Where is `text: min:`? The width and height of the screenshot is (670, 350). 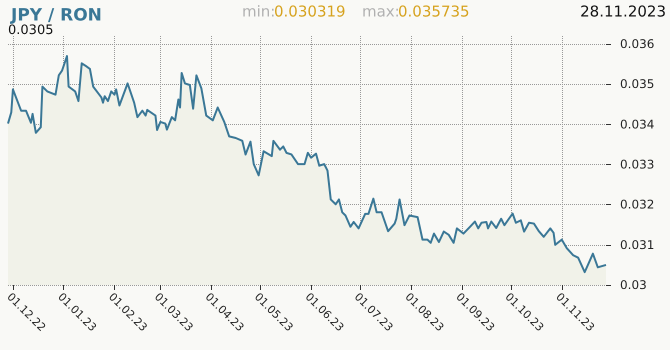 text: min: is located at coordinates (259, 11).